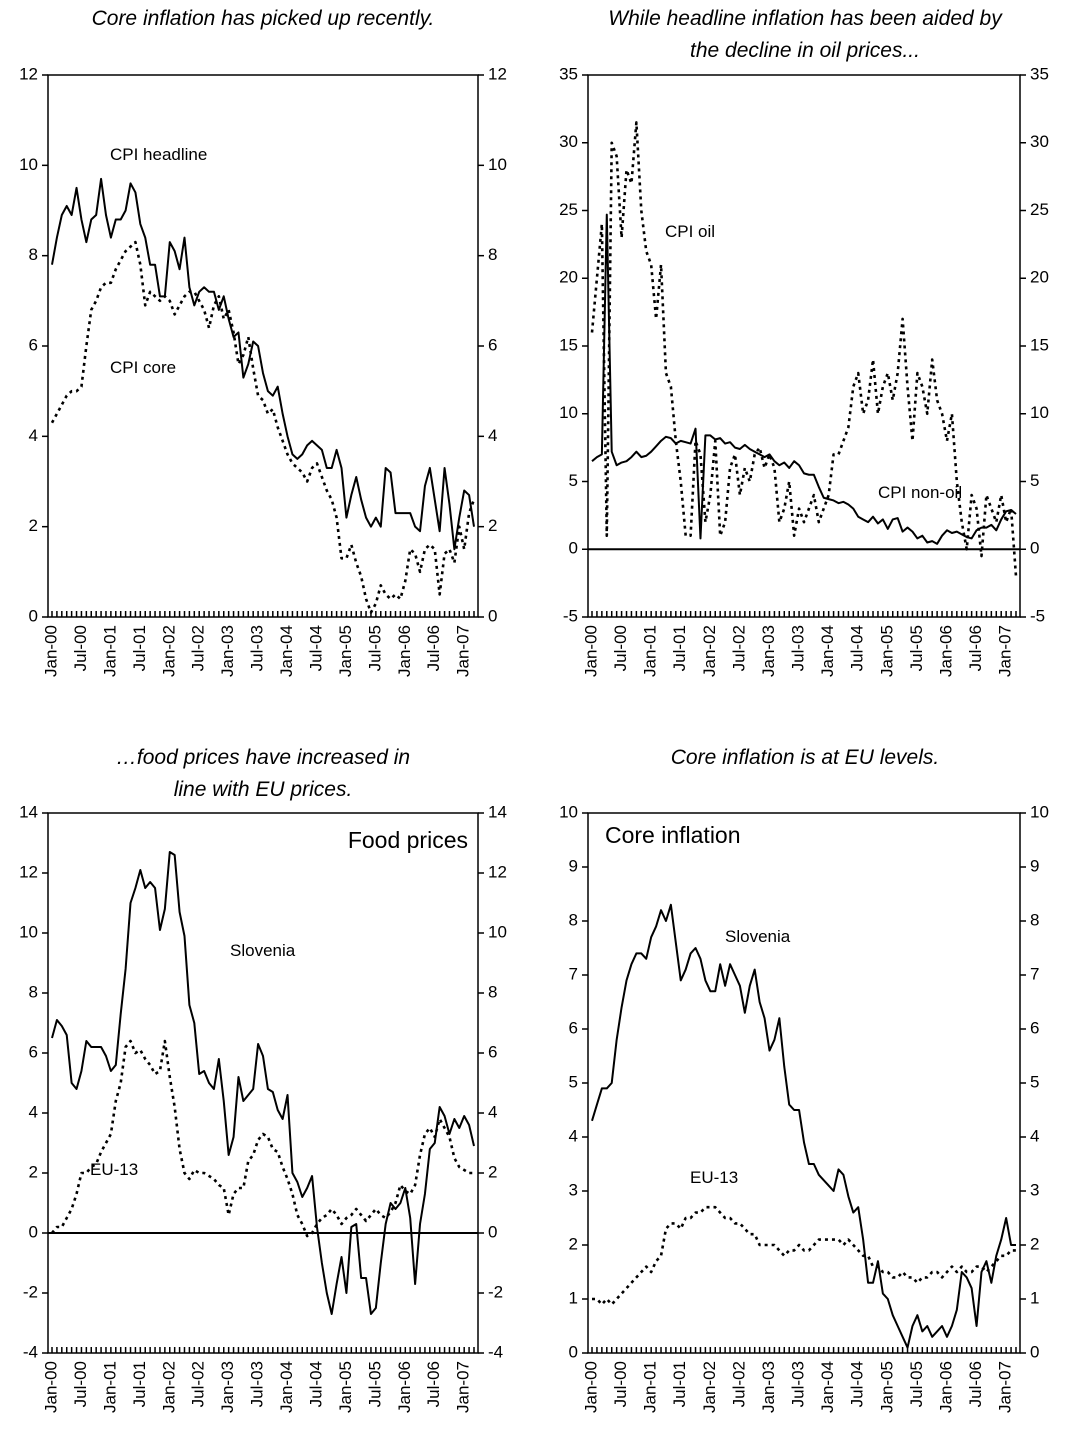 The height and width of the screenshot is (1433, 1067). I want to click on series-label: CPI oil, so click(690, 231).